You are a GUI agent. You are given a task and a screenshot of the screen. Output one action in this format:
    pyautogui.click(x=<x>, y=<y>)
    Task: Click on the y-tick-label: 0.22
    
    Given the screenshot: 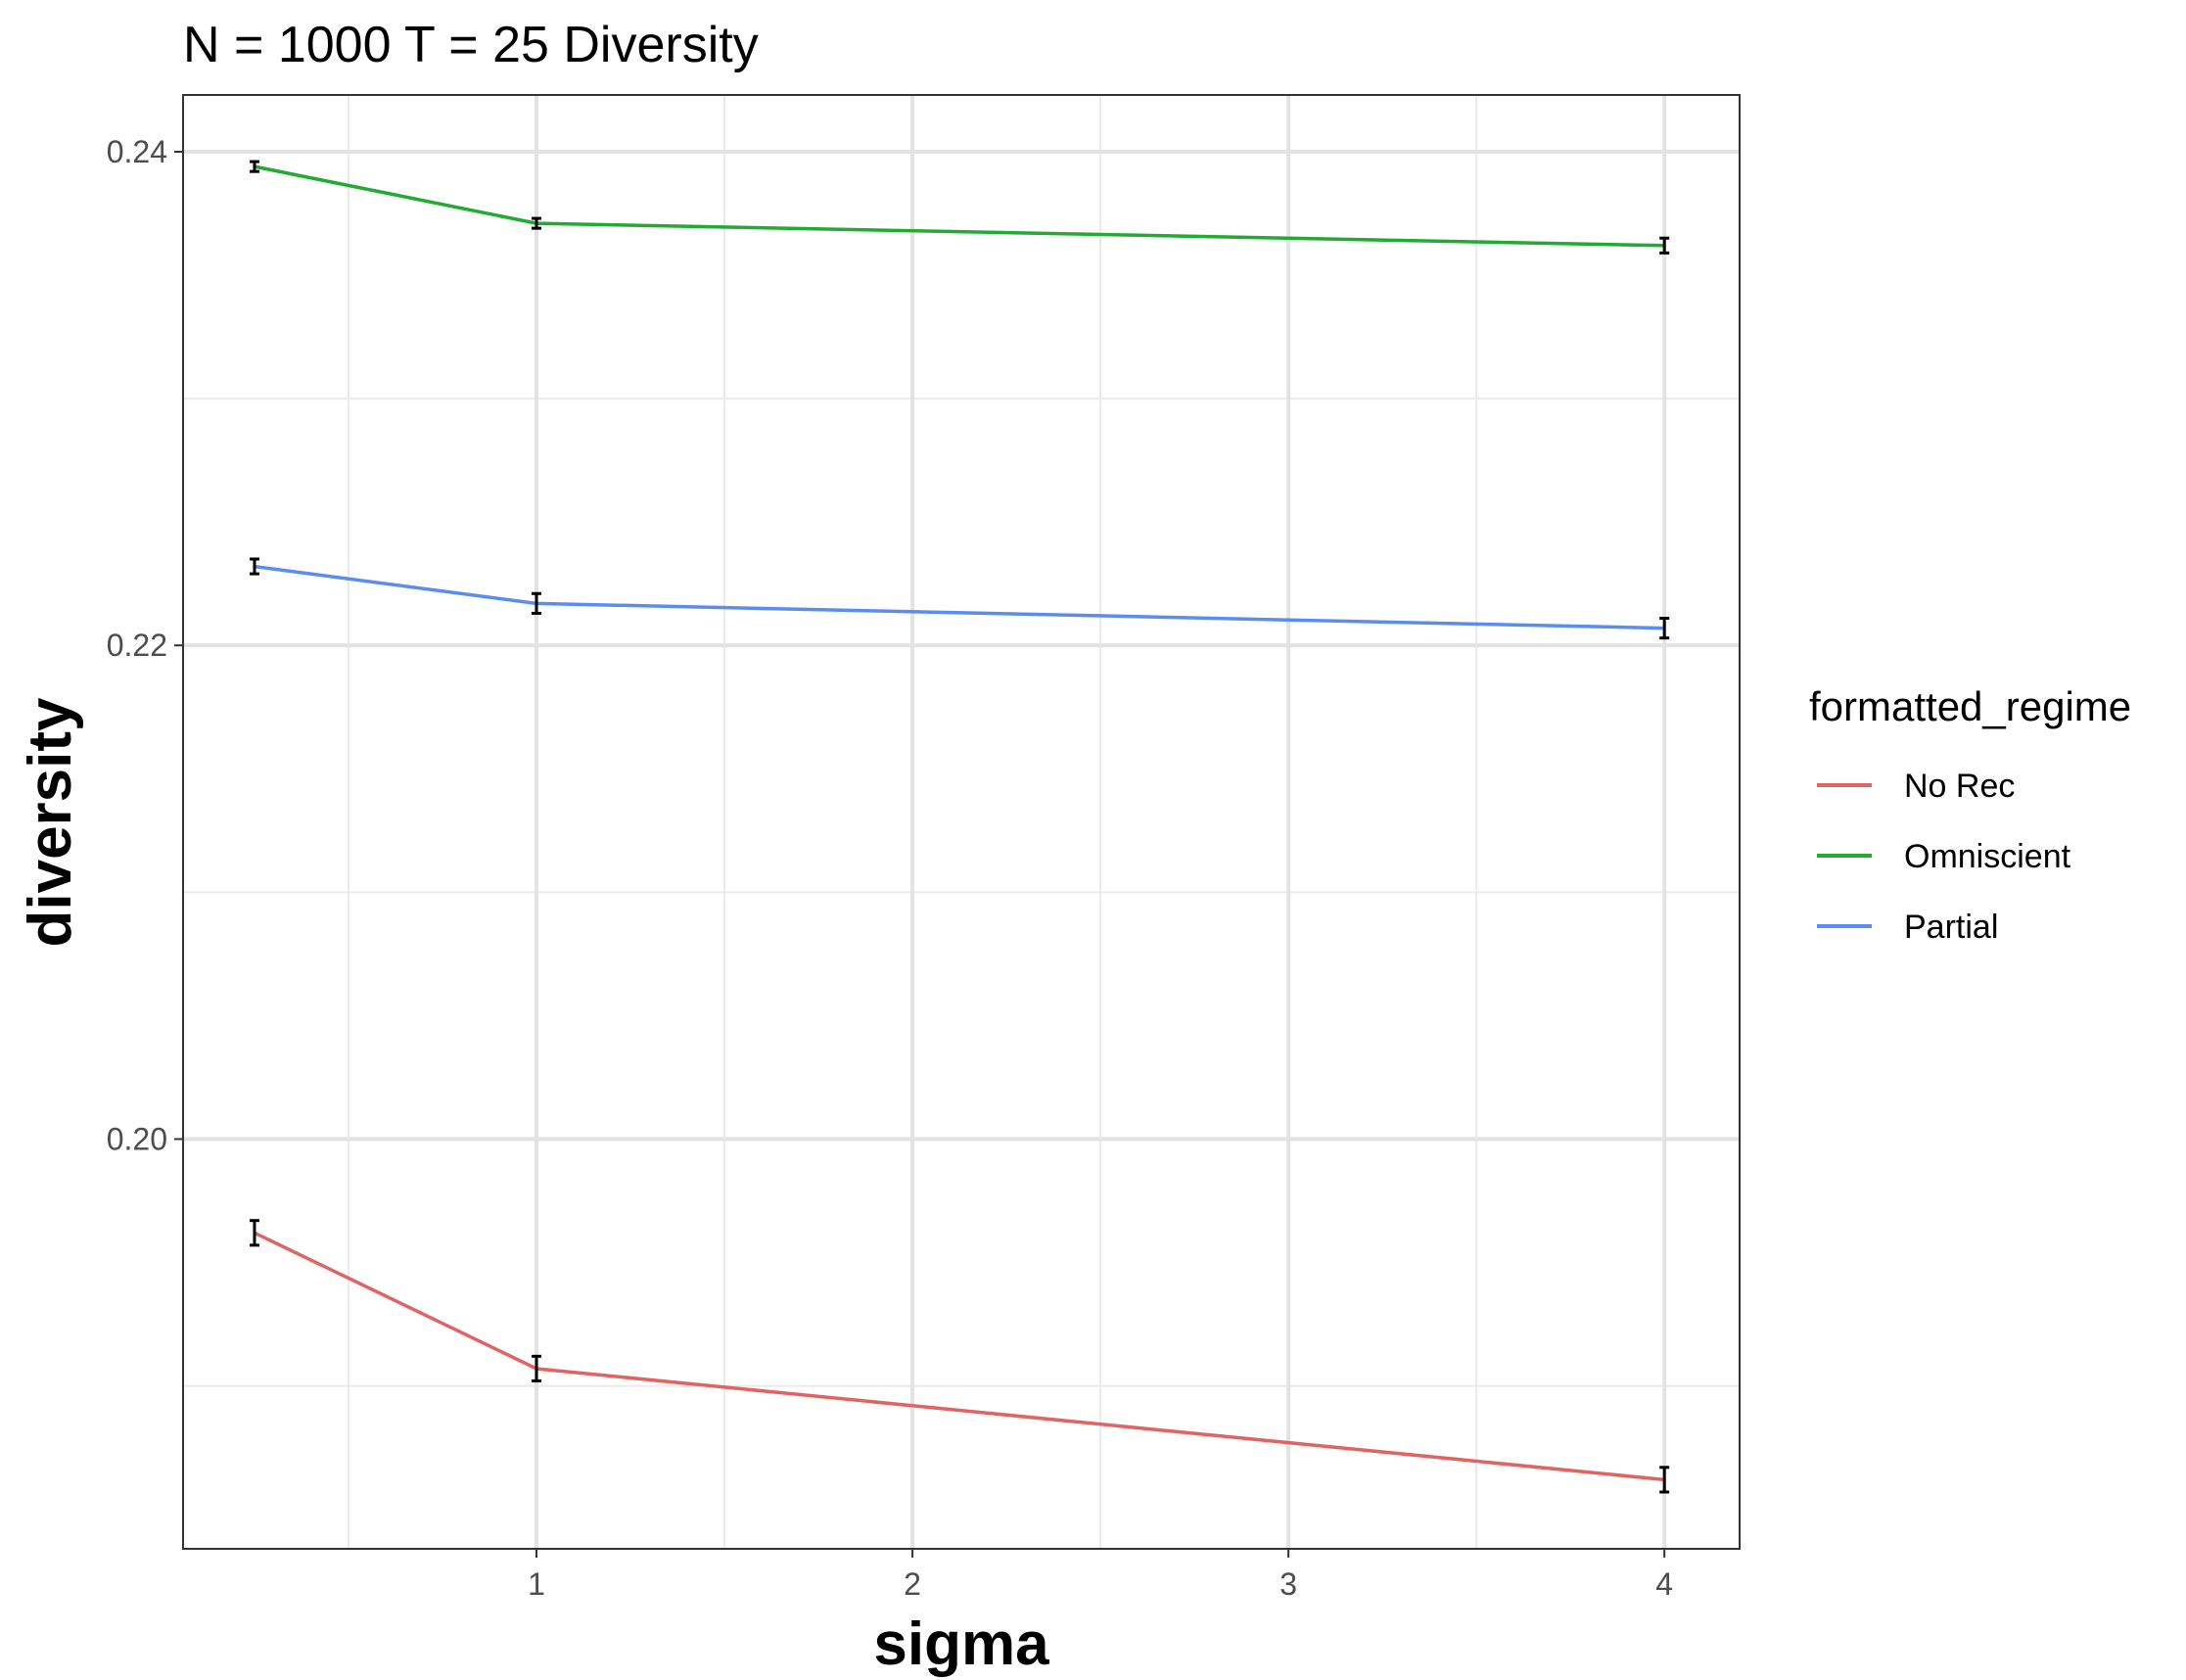 What is the action you would take?
    pyautogui.click(x=137, y=645)
    